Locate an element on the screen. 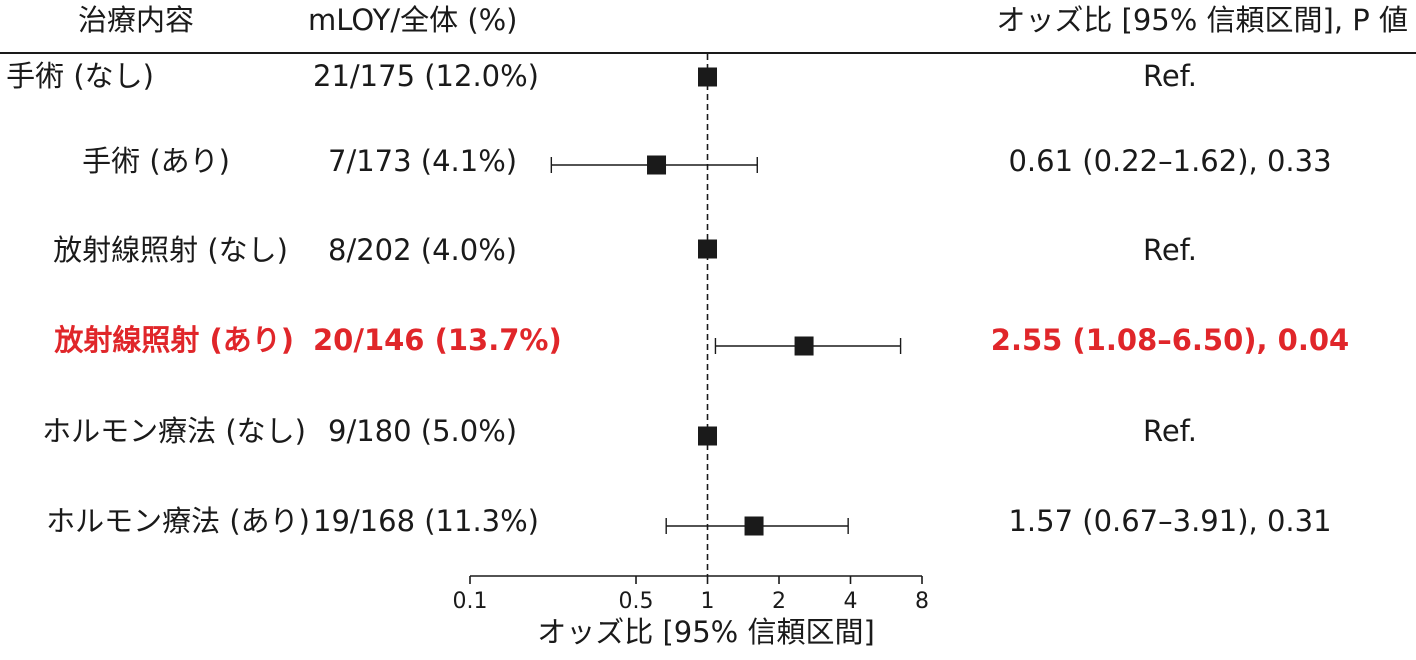 The width and height of the screenshot is (1416, 660). row-label: 放射線照射 (あり) is located at coordinates (174, 340).